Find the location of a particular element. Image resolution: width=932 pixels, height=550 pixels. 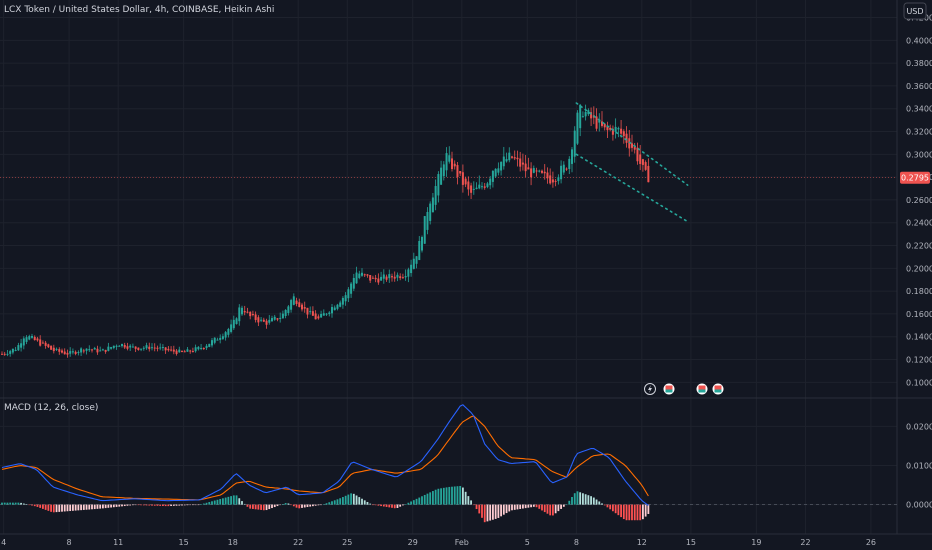

events-row is located at coordinates (684, 389).